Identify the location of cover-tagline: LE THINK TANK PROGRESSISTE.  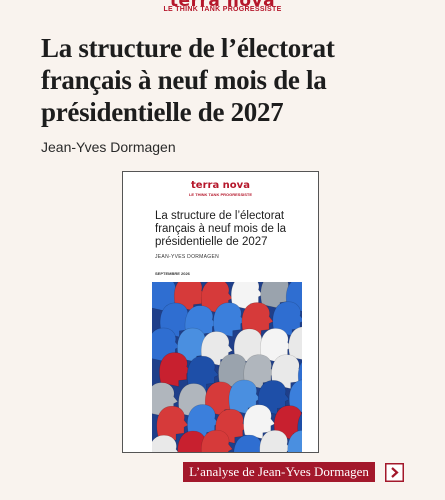
(220, 194).